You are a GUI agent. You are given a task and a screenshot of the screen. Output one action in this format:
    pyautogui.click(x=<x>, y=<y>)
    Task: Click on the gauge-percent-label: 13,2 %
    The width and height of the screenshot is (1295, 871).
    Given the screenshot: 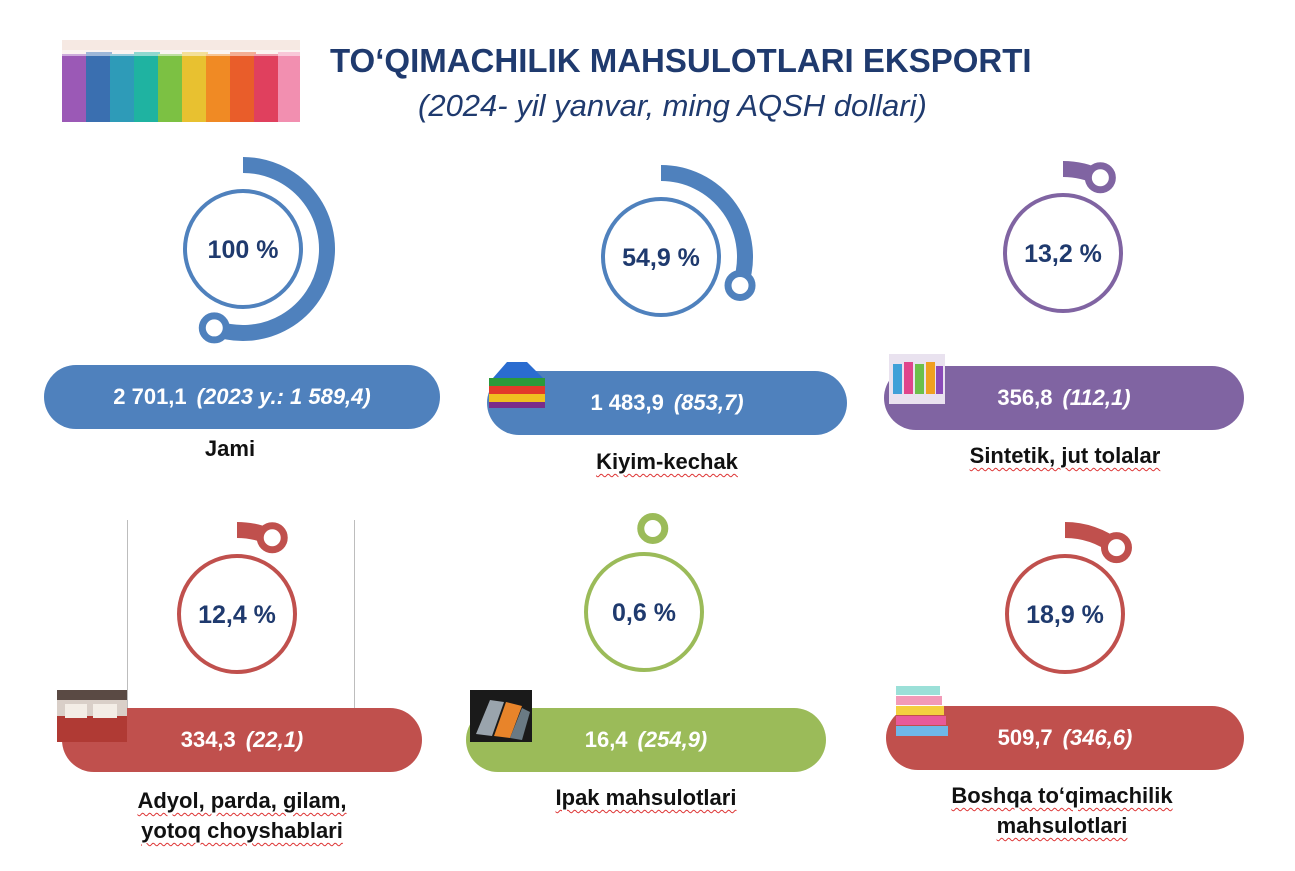 What is the action you would take?
    pyautogui.click(x=1063, y=254)
    